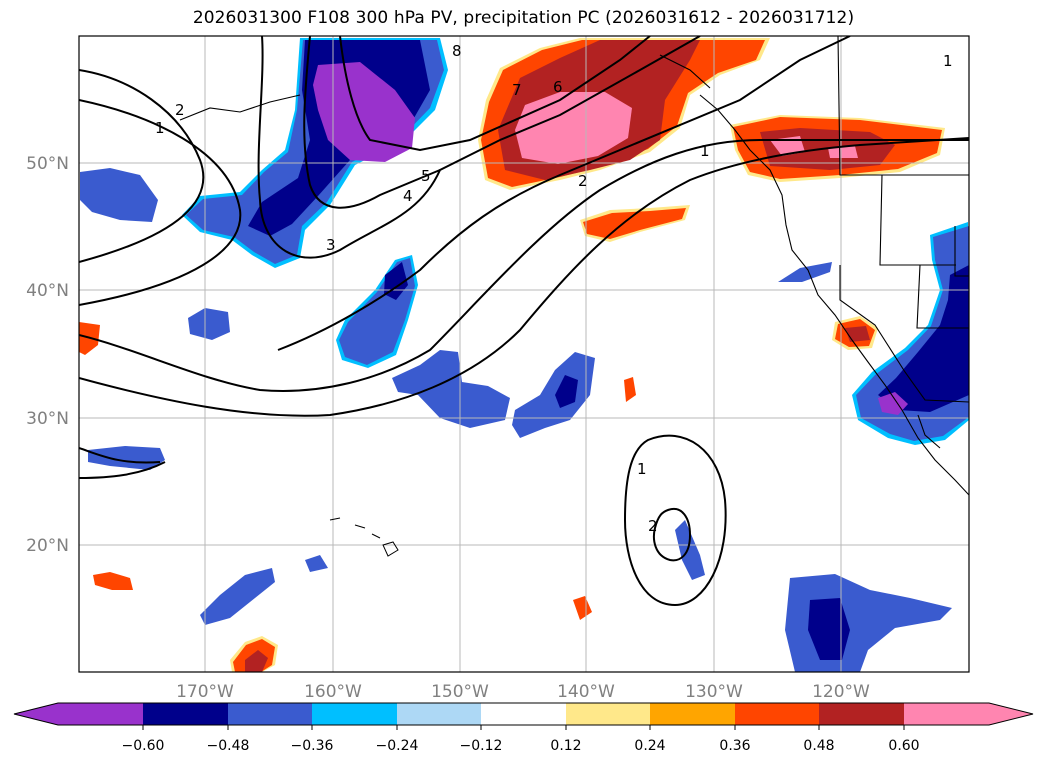 Image resolution: width=1047 pixels, height=765 pixels. What do you see at coordinates (36, 714) in the screenshot?
I see `colorbar-extend-low` at bounding box center [36, 714].